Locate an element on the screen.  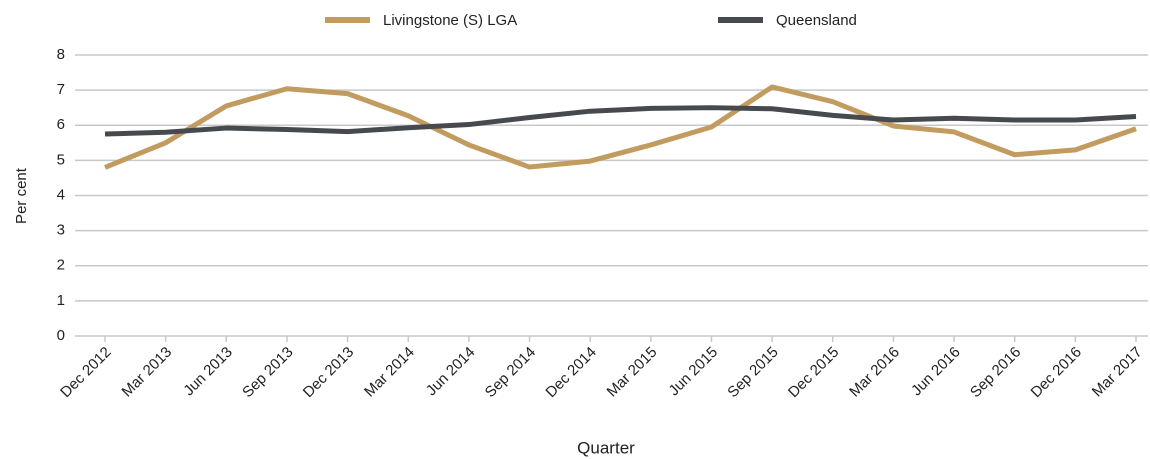
y-tick-label: 5 is located at coordinates (61, 159).